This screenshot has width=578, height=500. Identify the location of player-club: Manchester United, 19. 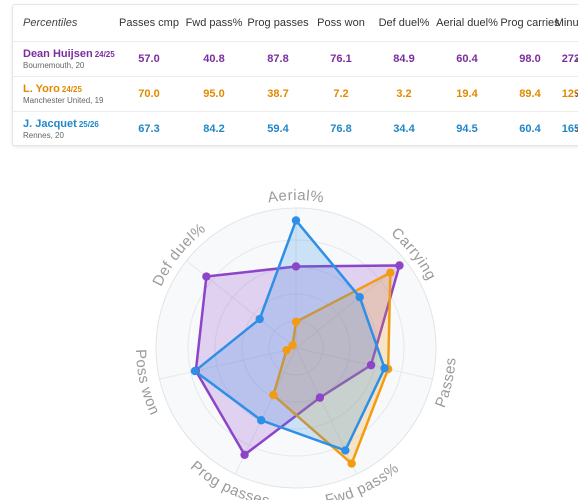
(63, 100).